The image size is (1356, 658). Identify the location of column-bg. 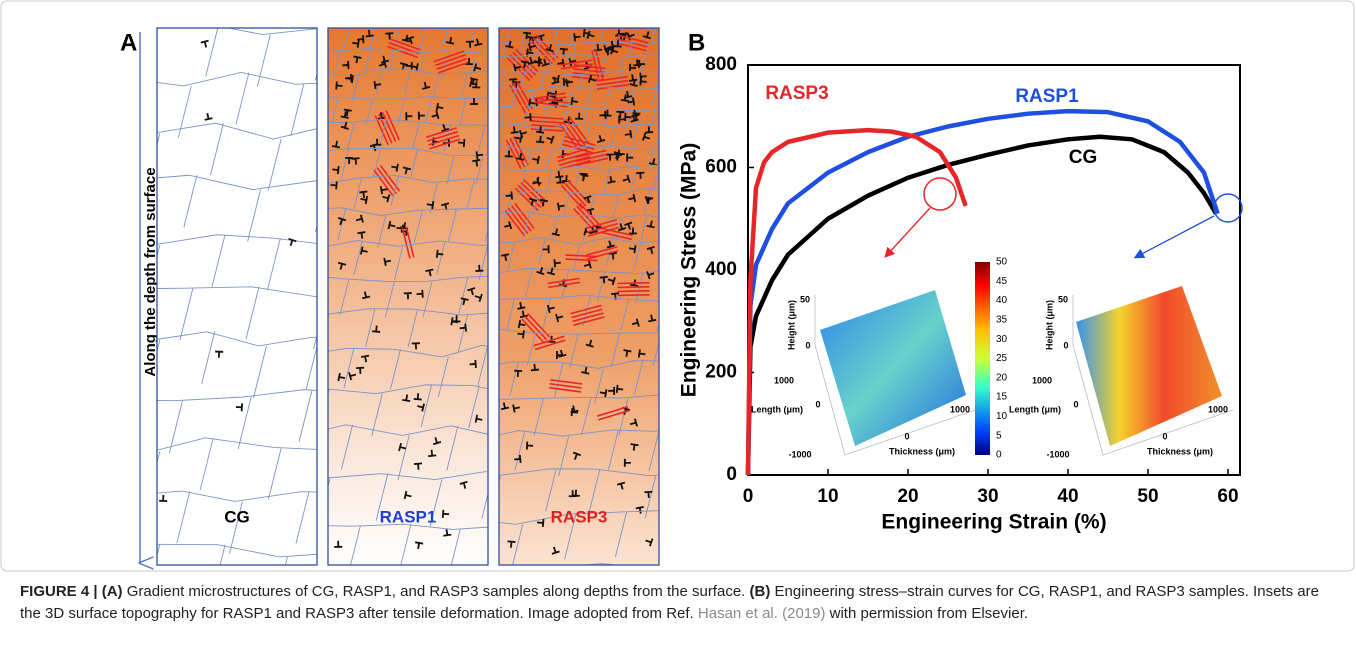
(237, 296).